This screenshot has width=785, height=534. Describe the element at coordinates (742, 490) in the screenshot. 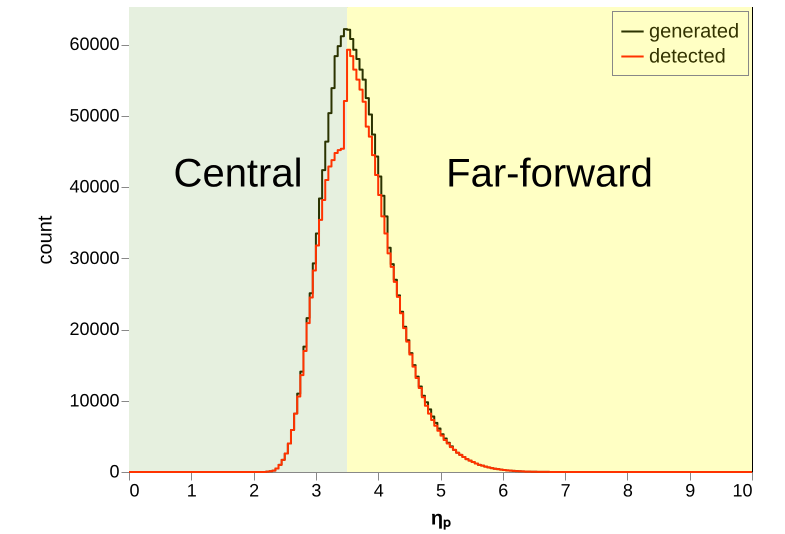

I see `x-tick-label: 10` at that location.